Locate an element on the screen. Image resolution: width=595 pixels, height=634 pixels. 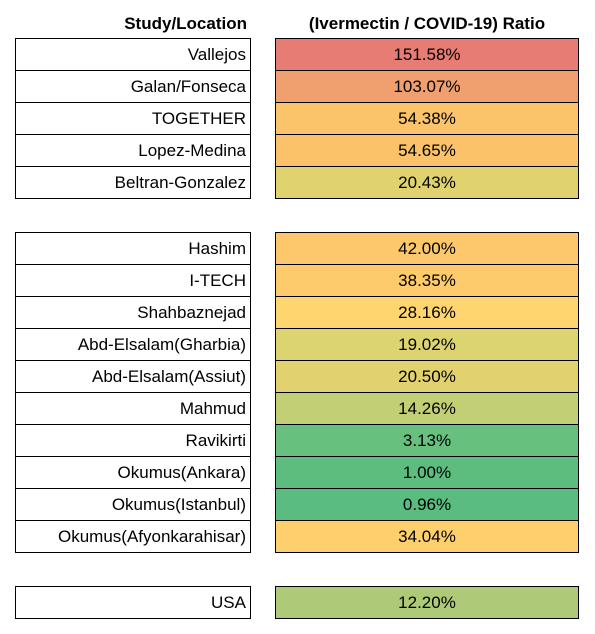
study-cell: Hashim is located at coordinates (133, 248).